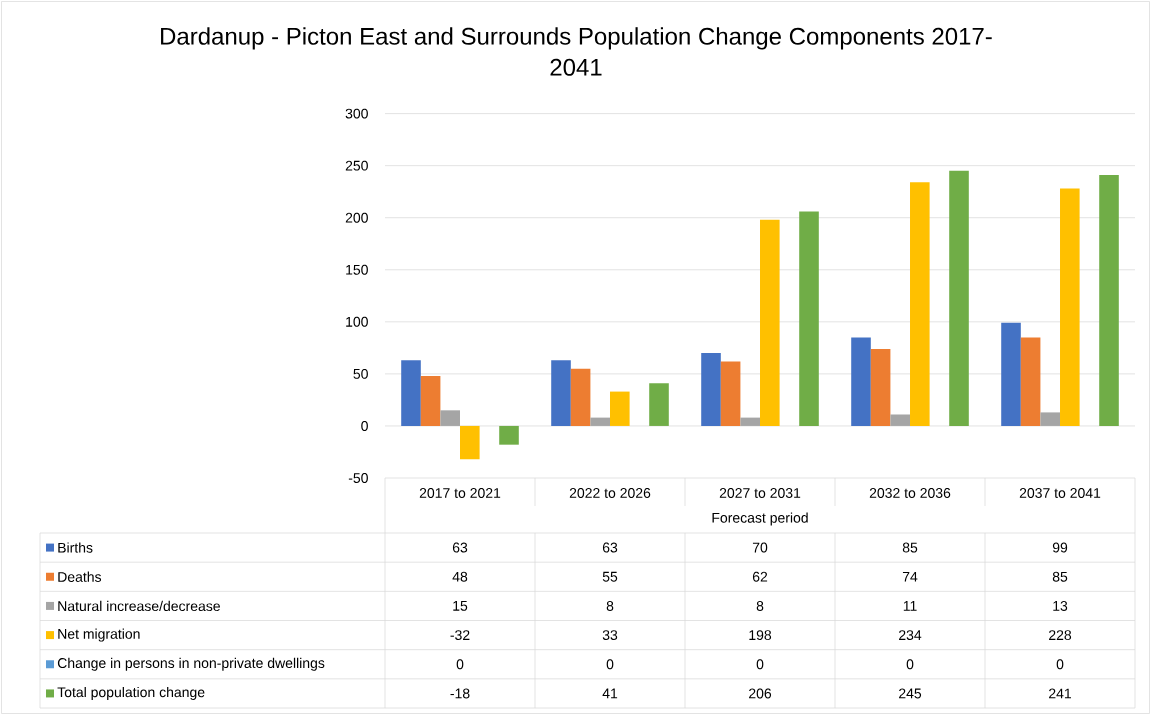  Describe the element at coordinates (356, 165) in the screenshot. I see `y-tick-label: 250` at that location.